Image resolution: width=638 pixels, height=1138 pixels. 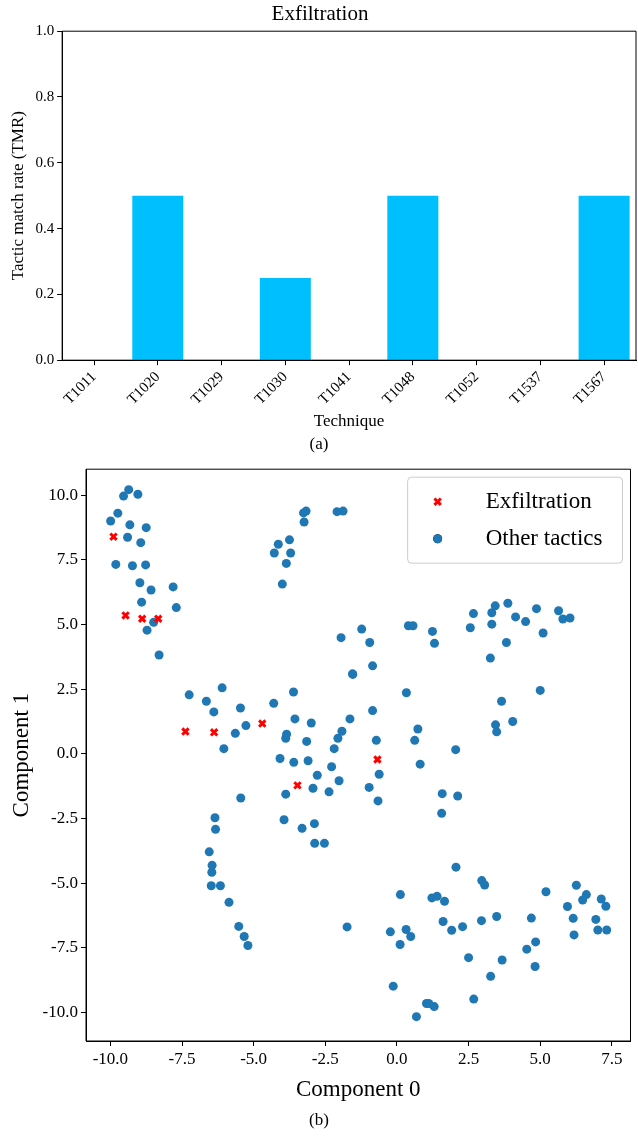 What do you see at coordinates (349, 421) in the screenshot?
I see `x-axis-title: Technique` at bounding box center [349, 421].